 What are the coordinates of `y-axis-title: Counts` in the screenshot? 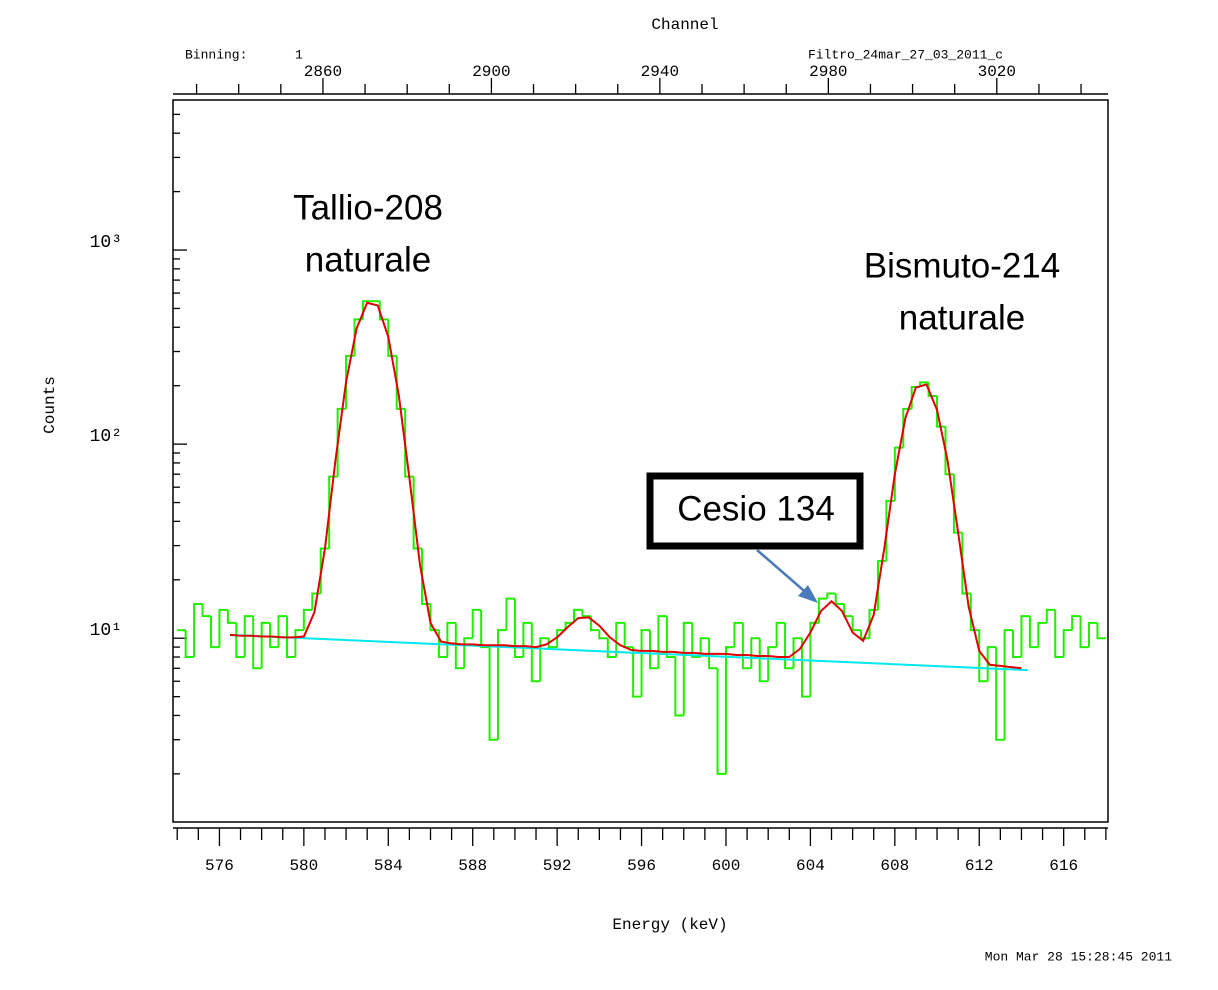 It's located at (50, 405).